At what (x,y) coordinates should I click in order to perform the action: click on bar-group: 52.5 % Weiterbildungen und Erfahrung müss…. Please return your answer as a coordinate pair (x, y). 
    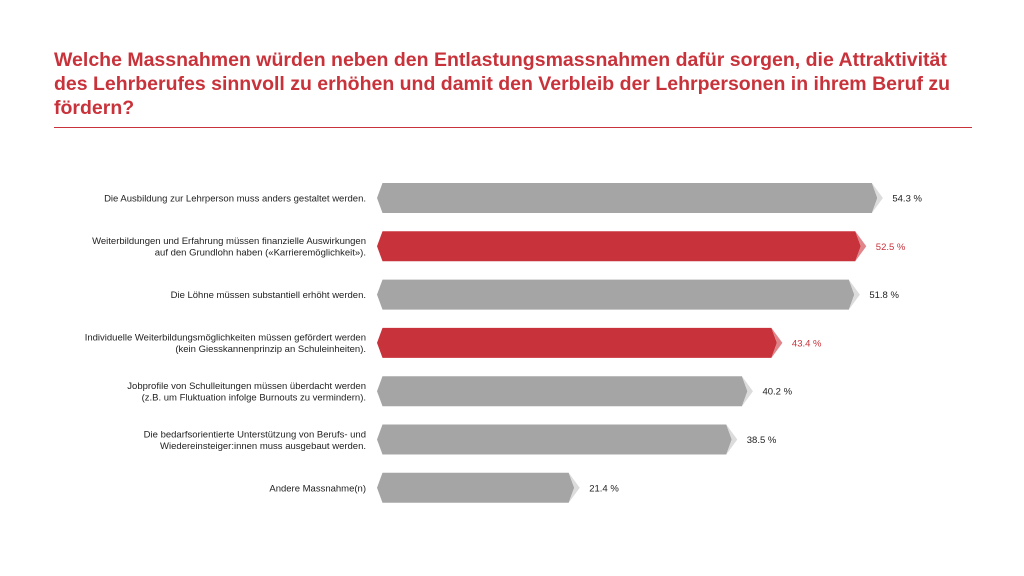
    Looking at the image, I should click on (499, 246).